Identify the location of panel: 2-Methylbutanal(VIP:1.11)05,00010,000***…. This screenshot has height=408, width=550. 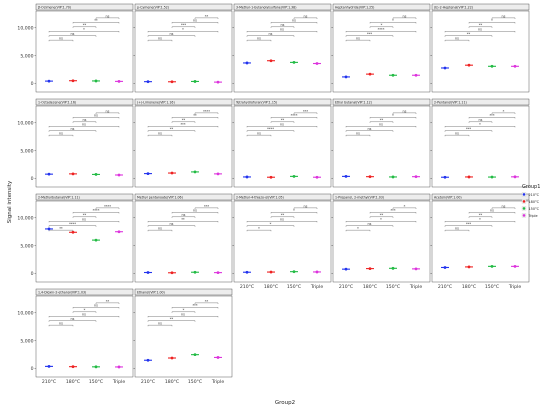
(75, 238).